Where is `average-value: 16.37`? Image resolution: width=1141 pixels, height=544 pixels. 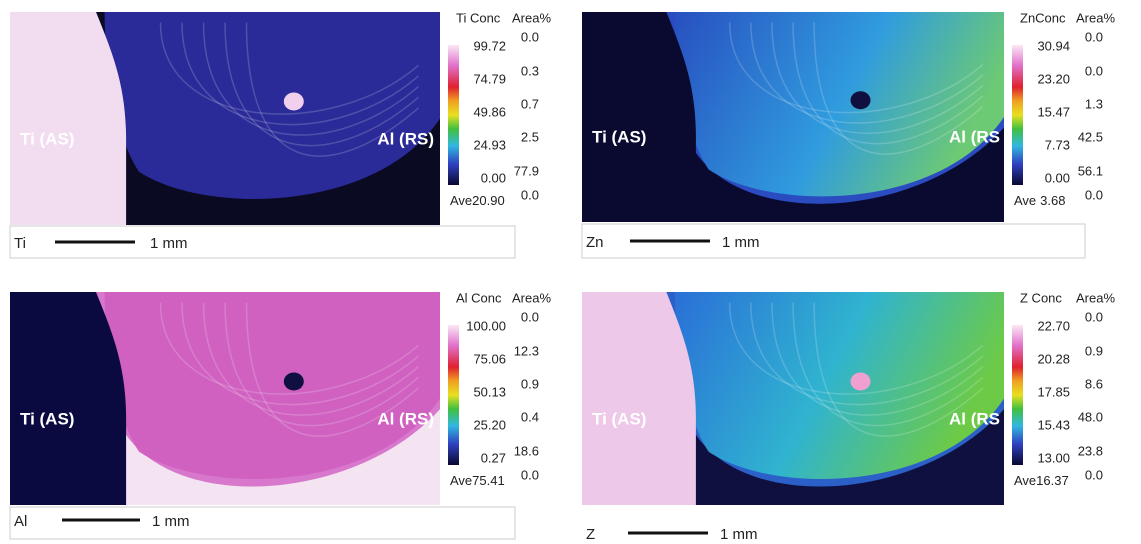 average-value: 16.37 is located at coordinates (1052, 480).